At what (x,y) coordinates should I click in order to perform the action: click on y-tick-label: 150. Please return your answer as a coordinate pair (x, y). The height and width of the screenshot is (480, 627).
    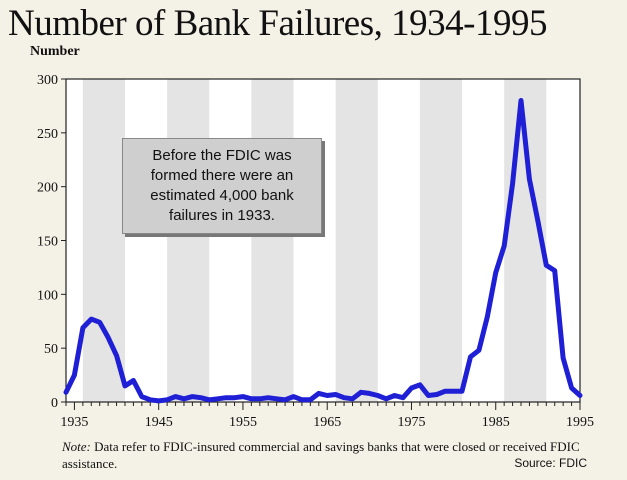
    Looking at the image, I should click on (47, 242).